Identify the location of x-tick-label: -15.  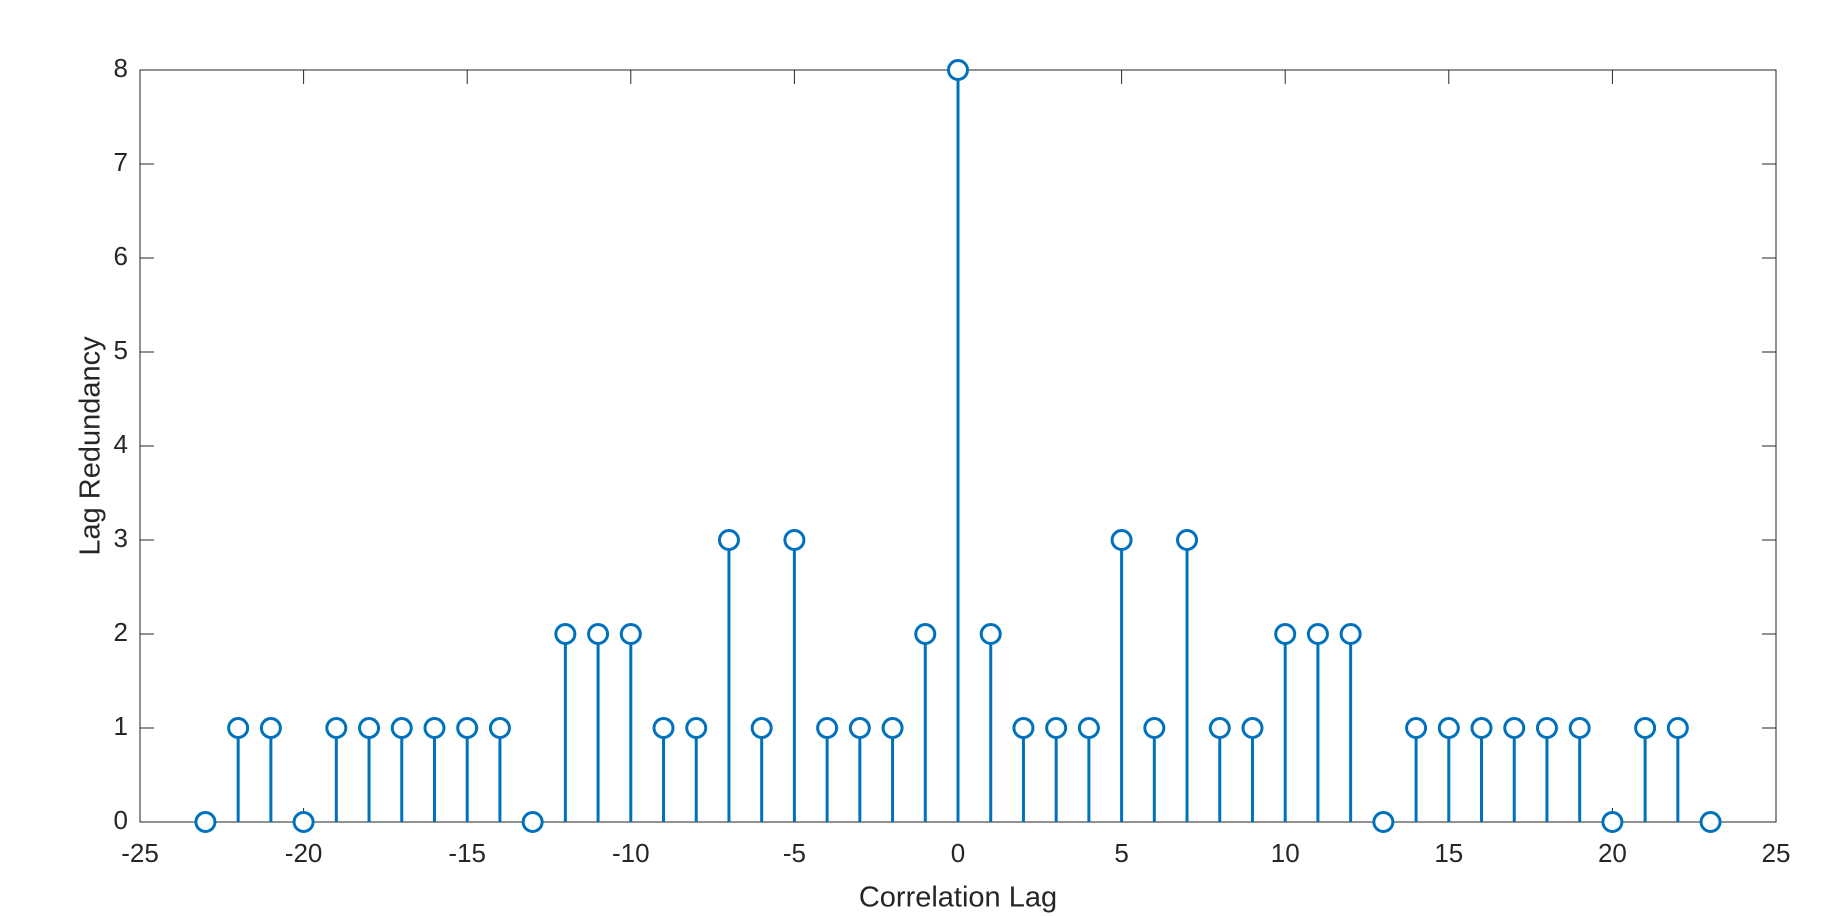
(467, 853).